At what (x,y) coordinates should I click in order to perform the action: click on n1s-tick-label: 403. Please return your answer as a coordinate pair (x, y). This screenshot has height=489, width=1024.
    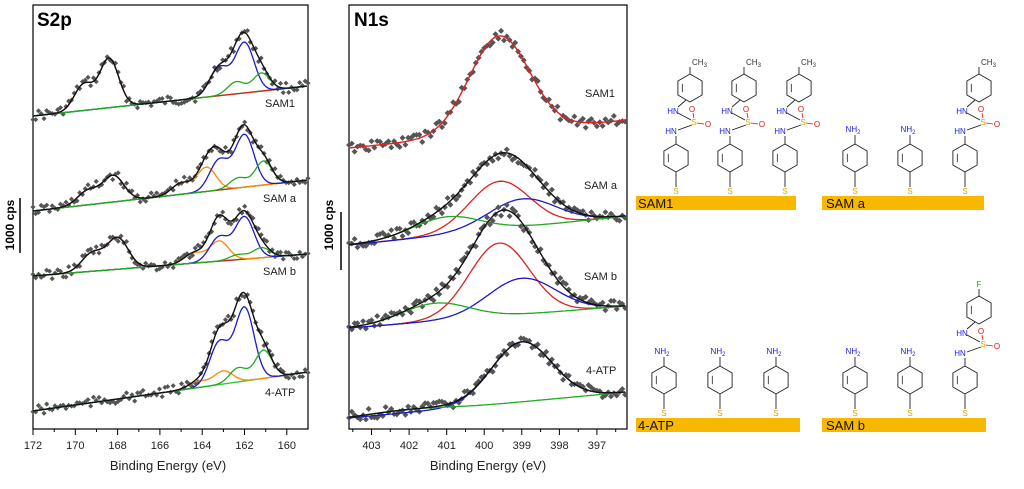
    Looking at the image, I should click on (371, 446).